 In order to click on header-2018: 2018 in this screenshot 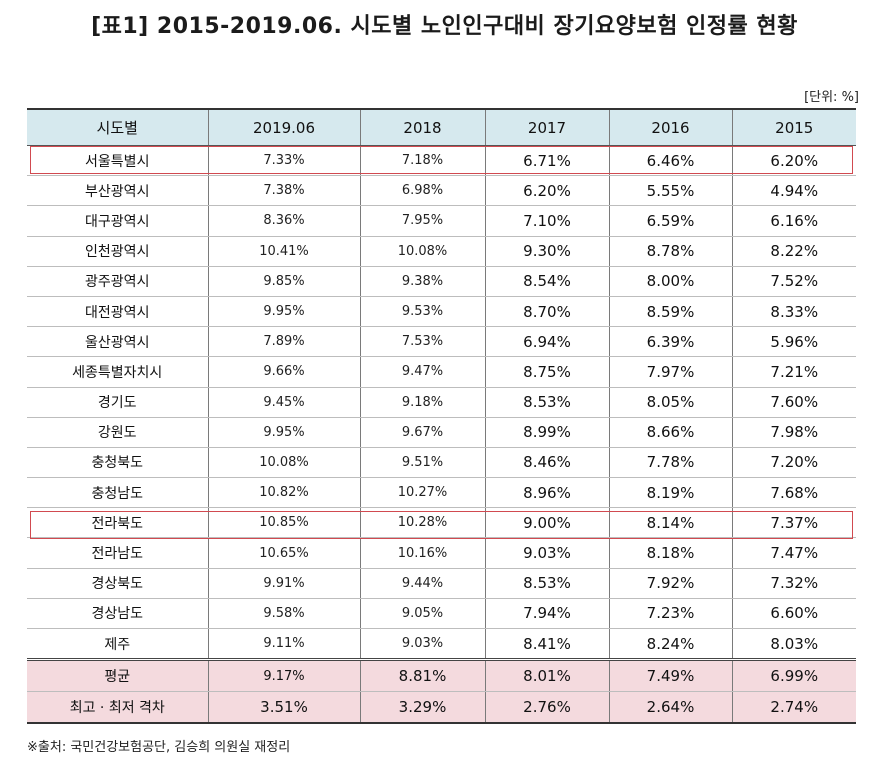, I will do `click(422, 127)`.